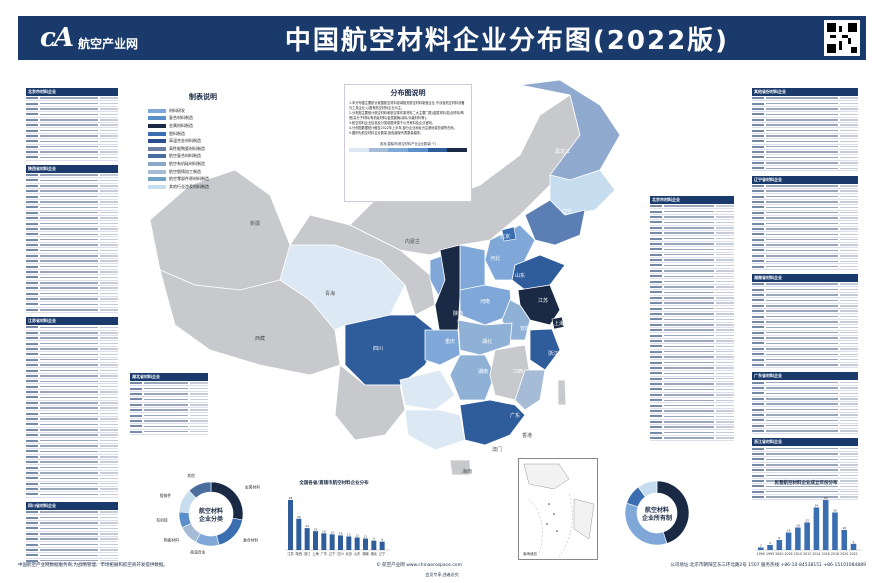  I want to click on province-zhejiang, so click(545, 349).